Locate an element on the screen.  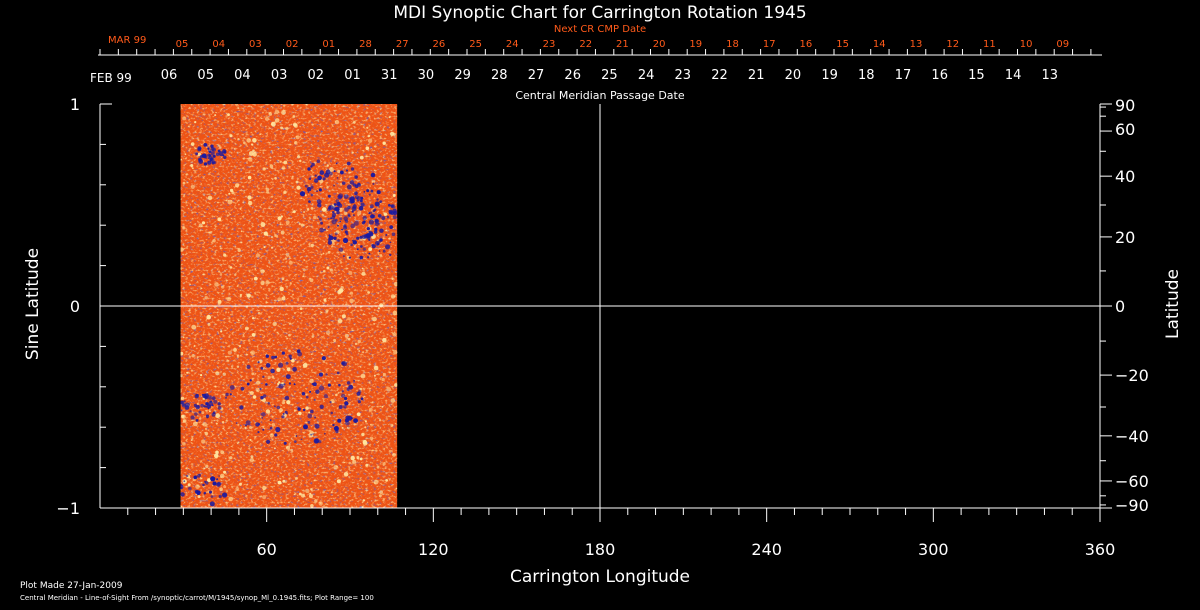
next-cmp-day: 12 is located at coordinates (952, 44).